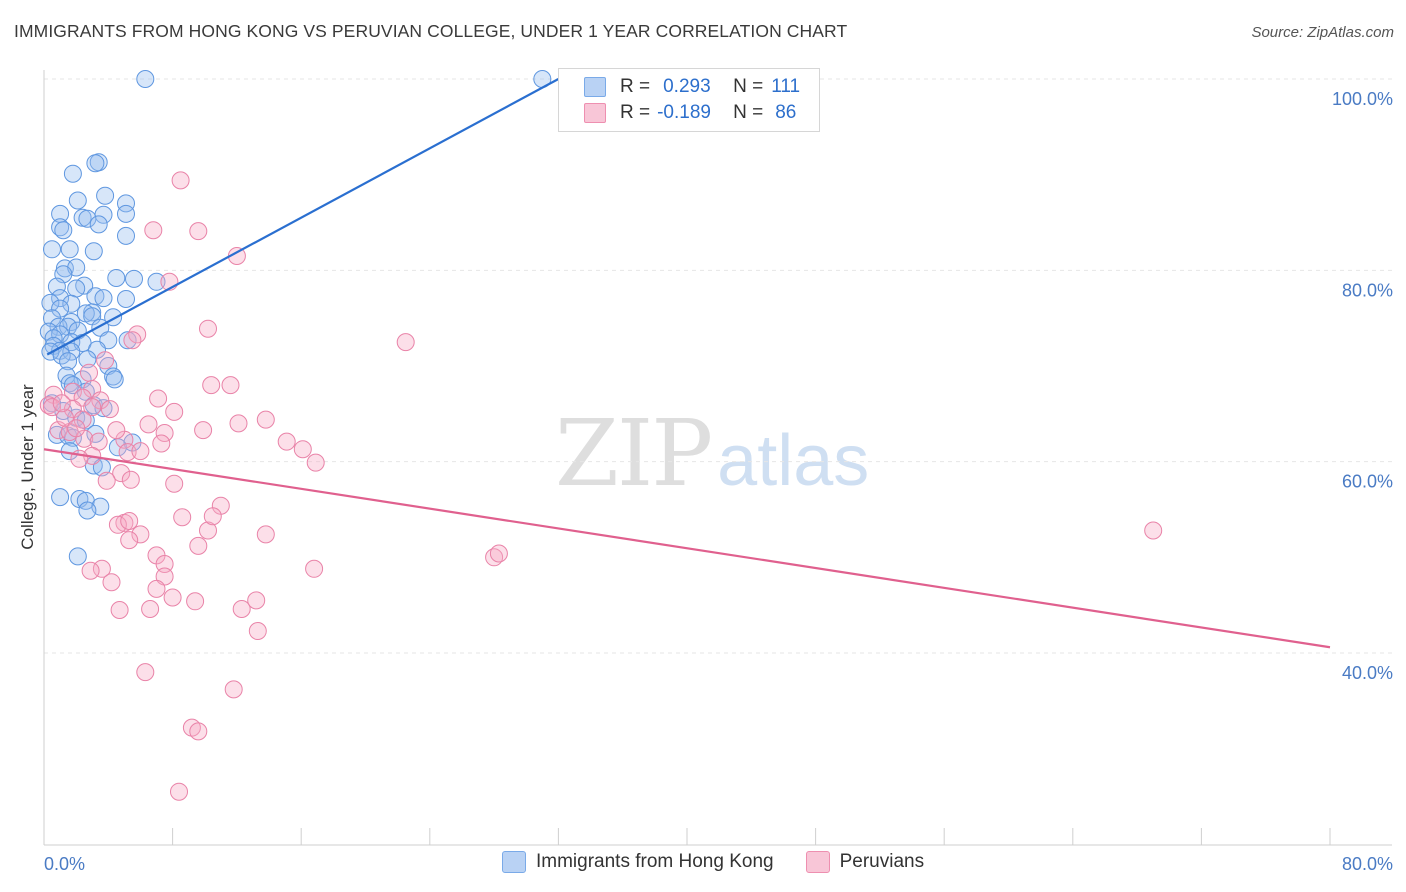 Image resolution: width=1406 pixels, height=892 pixels. What do you see at coordinates (687, 86) in the screenshot?
I see `legend-r-value: 0.293` at bounding box center [687, 86].